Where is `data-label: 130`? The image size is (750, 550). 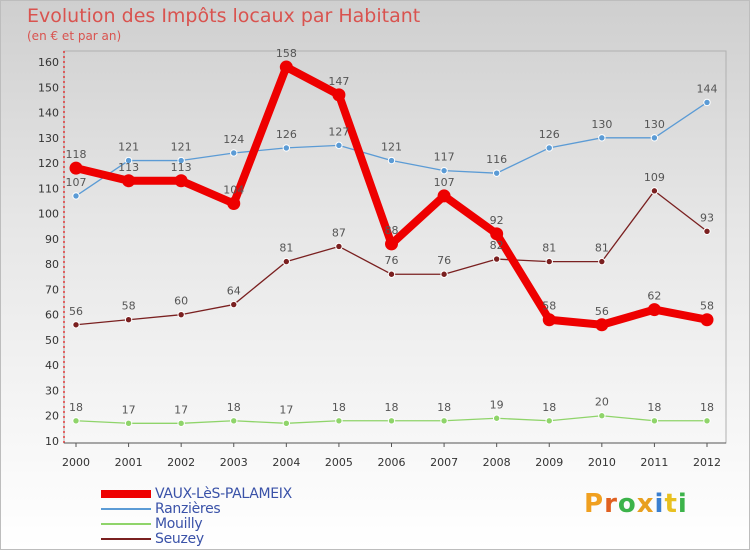
data-label: 130 is located at coordinates (654, 124).